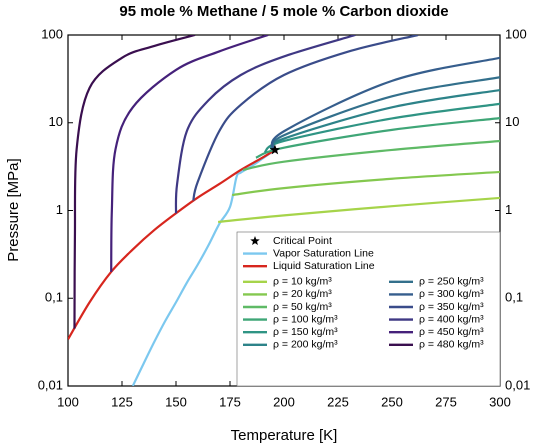 The width and height of the screenshot is (550, 447). I want to click on y-tick-label: 1, so click(59, 209).